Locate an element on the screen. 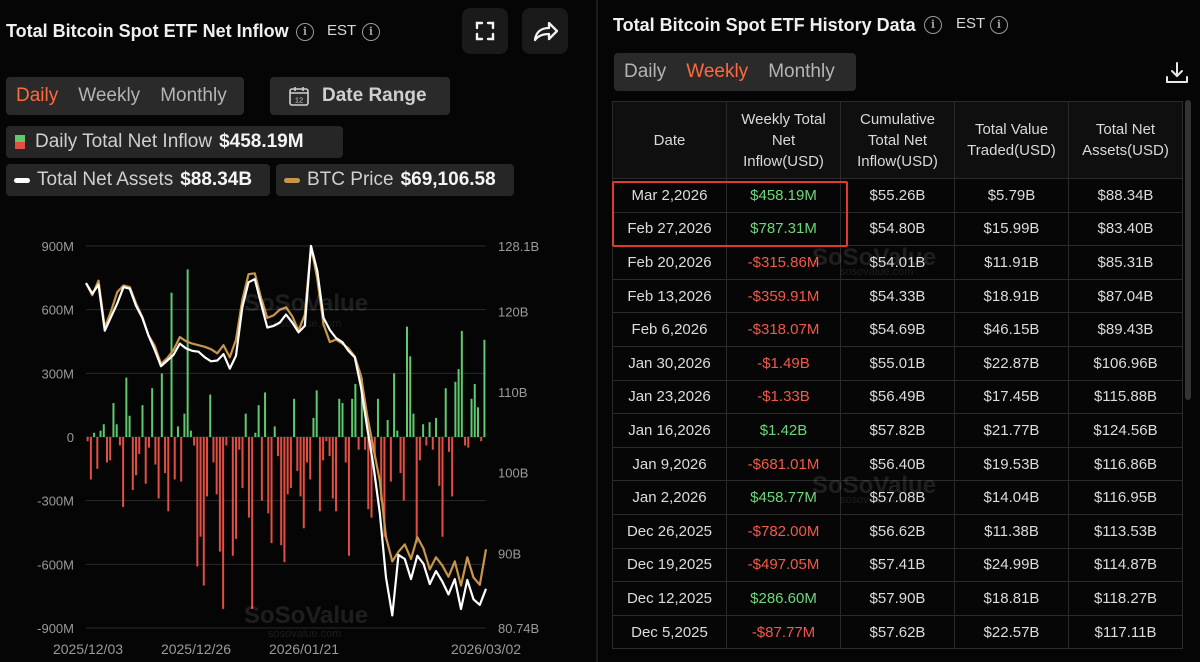  legend-value: $88.34B is located at coordinates (216, 179).